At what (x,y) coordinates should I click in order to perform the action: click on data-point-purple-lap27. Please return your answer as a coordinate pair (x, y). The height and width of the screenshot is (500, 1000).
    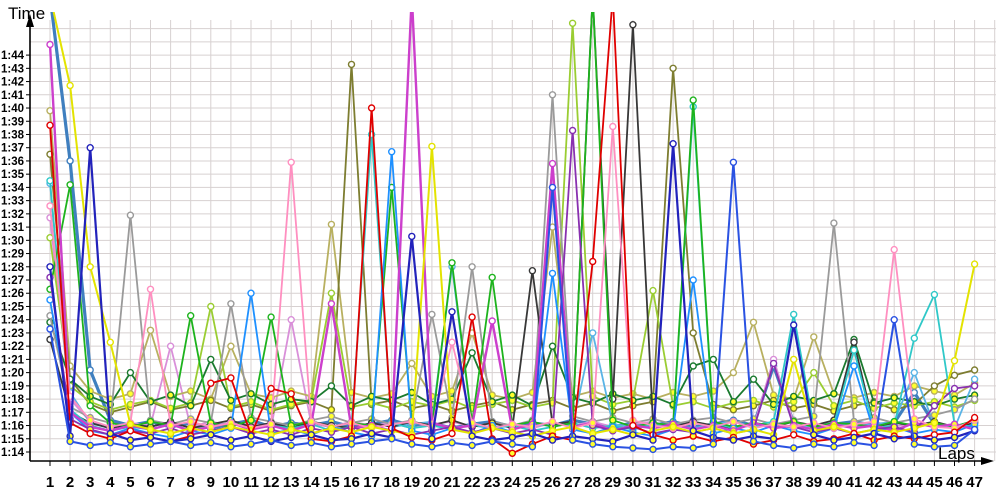
    Looking at the image, I should click on (572, 130).